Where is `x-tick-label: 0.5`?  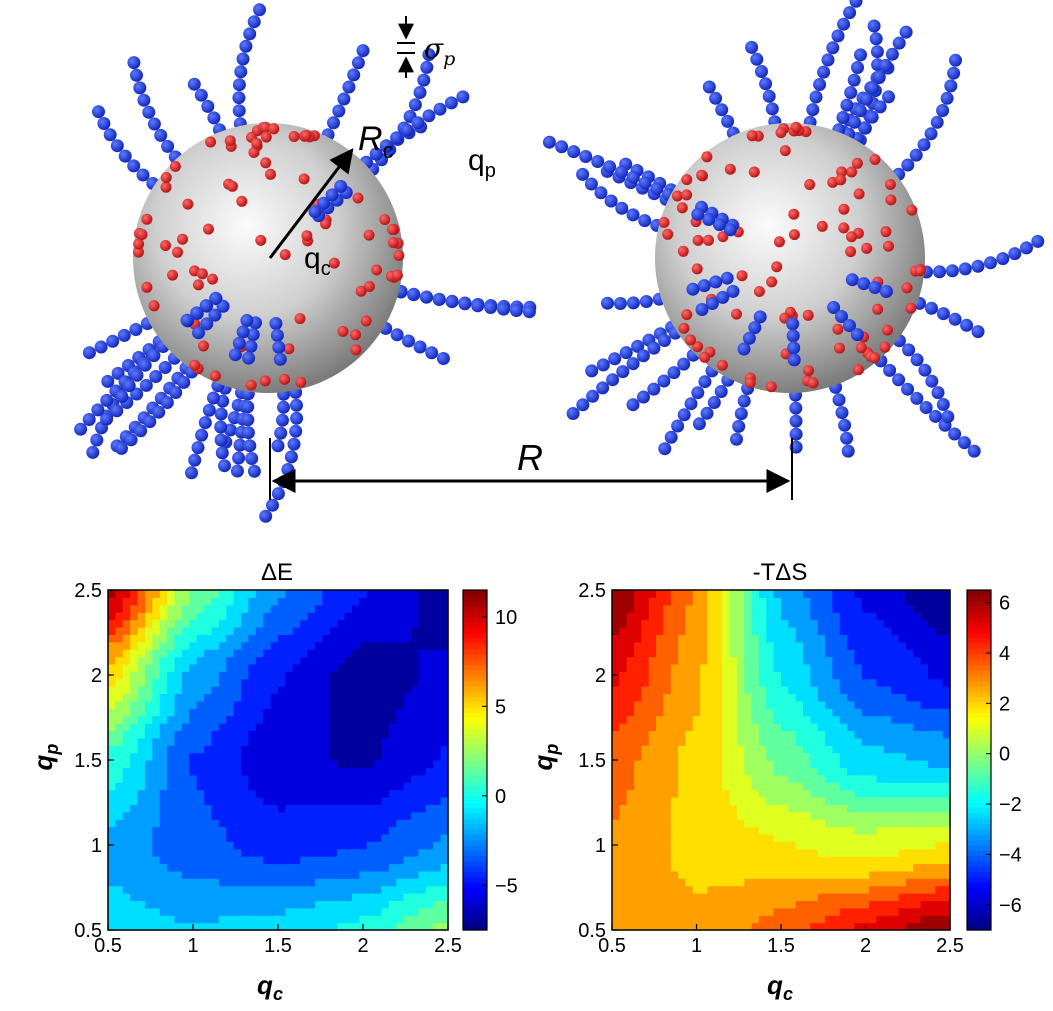 x-tick-label: 0.5 is located at coordinates (108, 946).